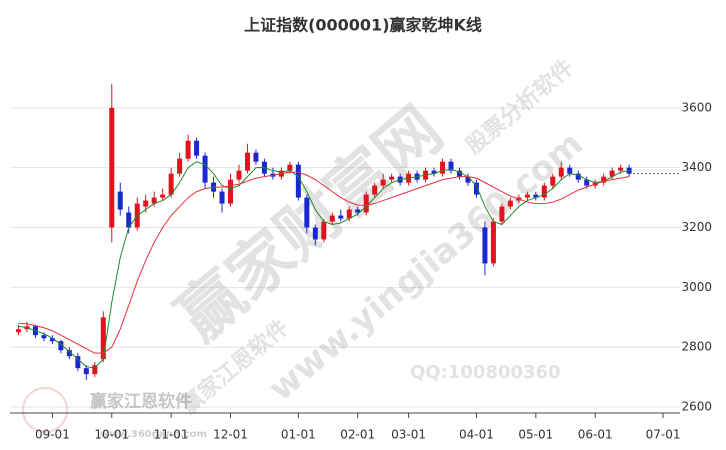 The height and width of the screenshot is (450, 726). What do you see at coordinates (485, 372) in the screenshot?
I see `watermark: QQ:100800360` at bounding box center [485, 372].